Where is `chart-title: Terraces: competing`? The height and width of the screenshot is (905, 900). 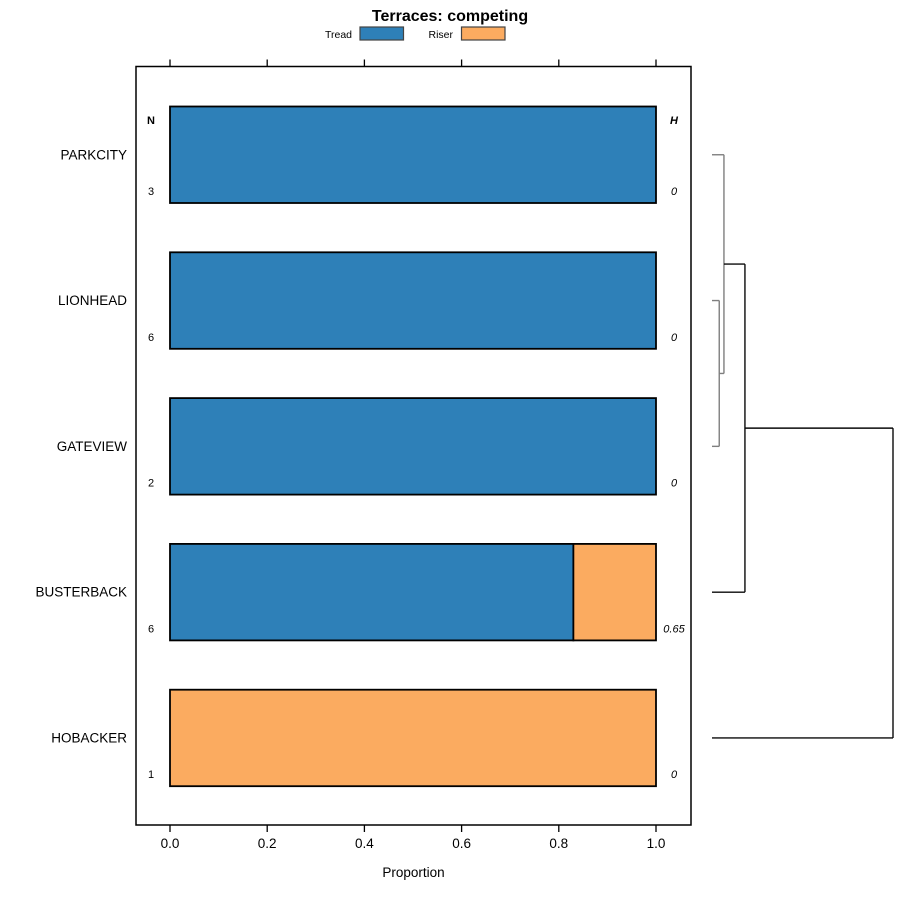
chart-title: Terraces: competing is located at coordinates (450, 16).